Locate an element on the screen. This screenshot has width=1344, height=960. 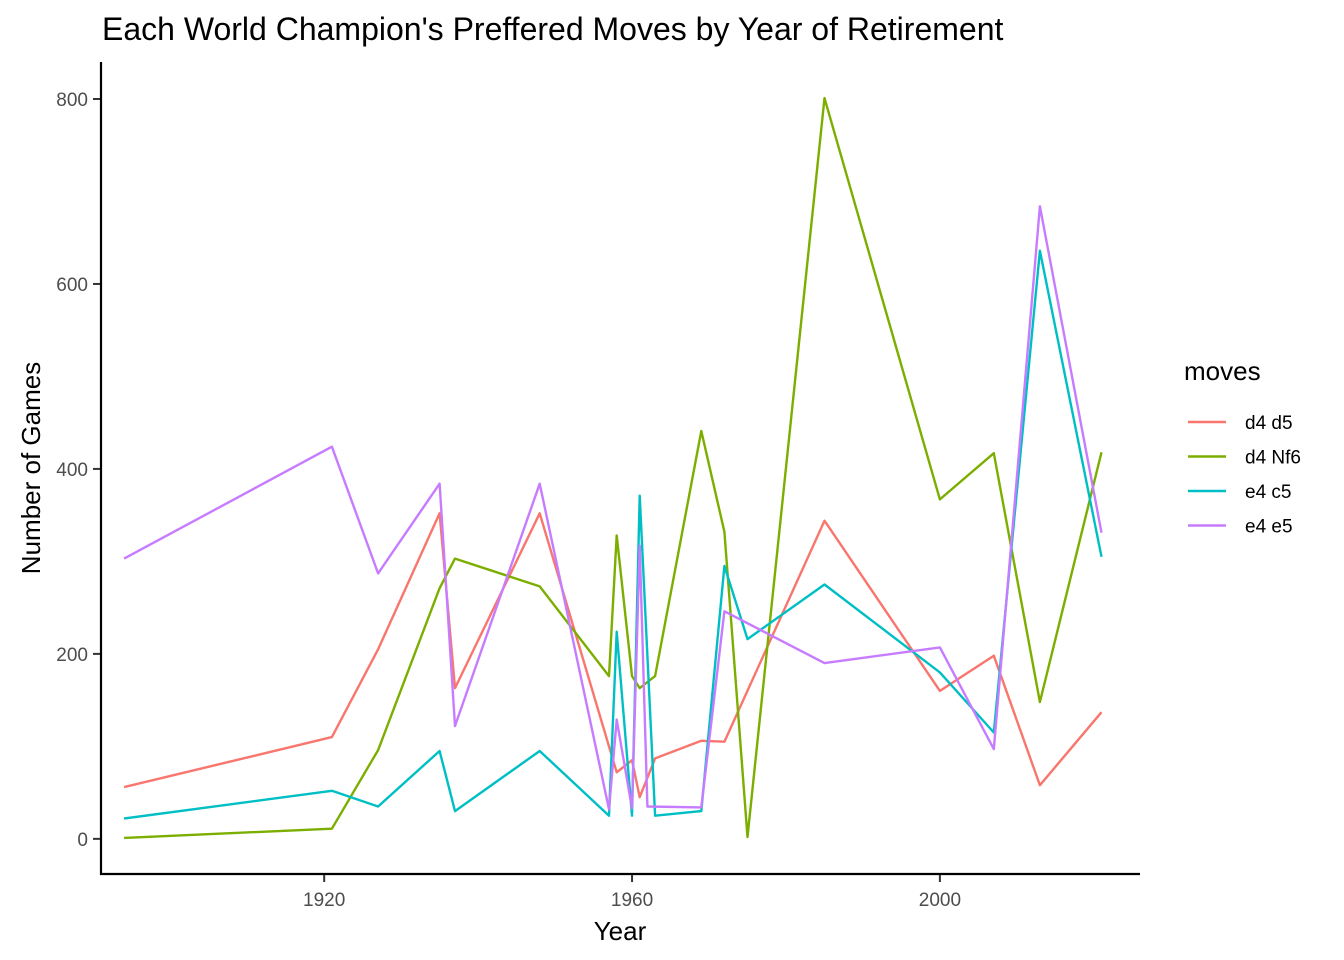
y-tick-label: 400 is located at coordinates (72, 470).